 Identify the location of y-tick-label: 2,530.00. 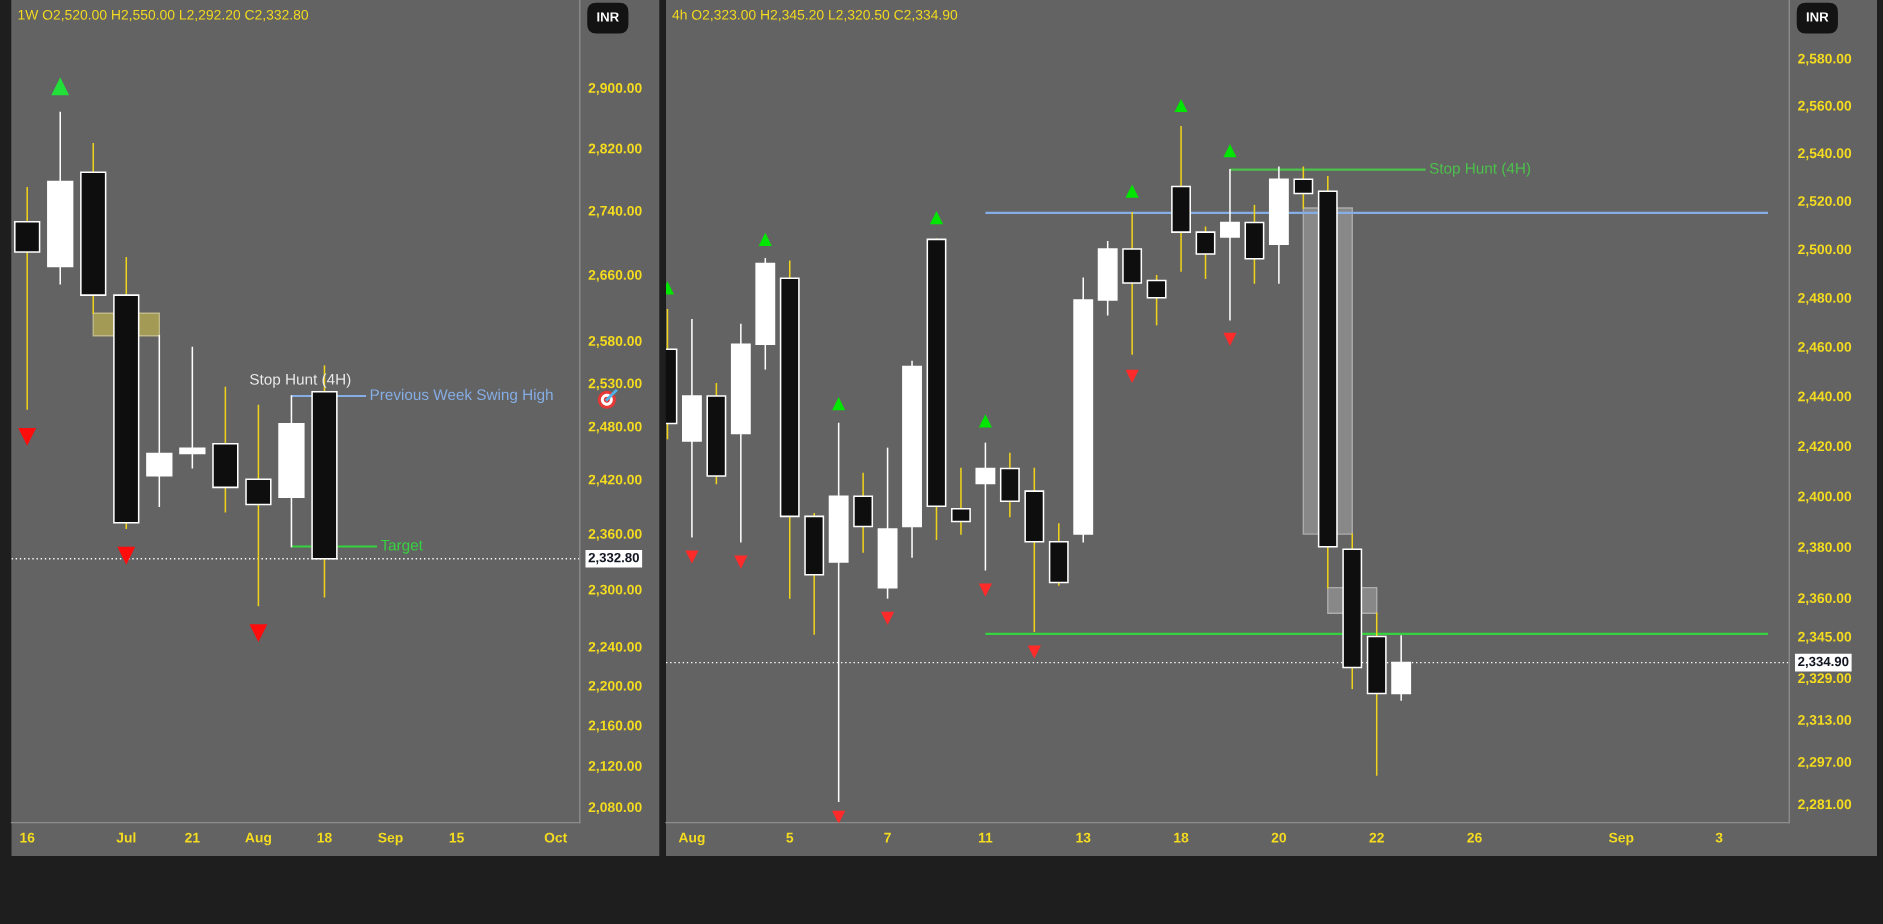
(615, 384).